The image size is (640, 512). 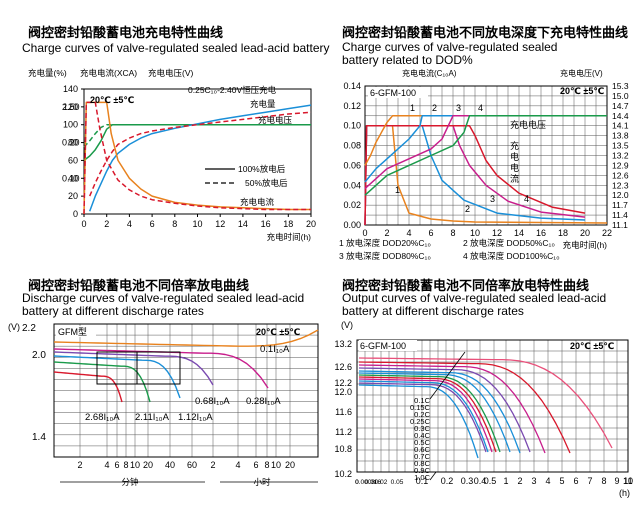 I want to click on p4-xtick: 0.4, so click(x=480, y=481).